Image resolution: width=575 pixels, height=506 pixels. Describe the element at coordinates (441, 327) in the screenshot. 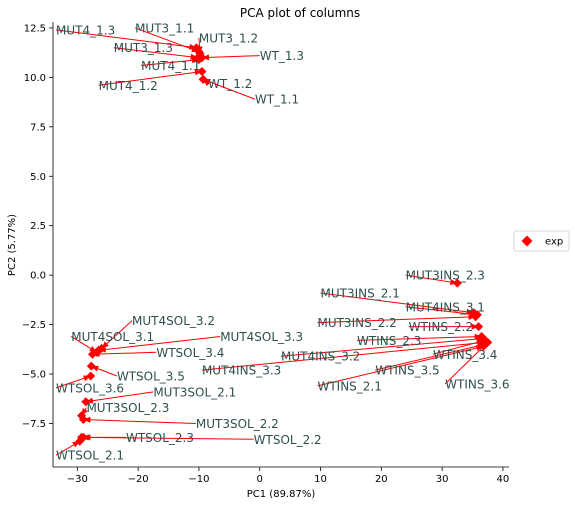

I see `point-label: WTINS_2.2` at that location.